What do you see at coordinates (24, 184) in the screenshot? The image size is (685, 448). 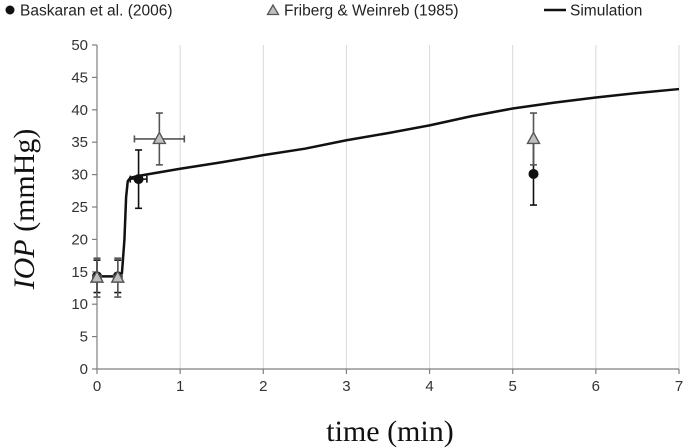 I see `y-axis-label-unit: (mmHg)` at bounding box center [24, 184].